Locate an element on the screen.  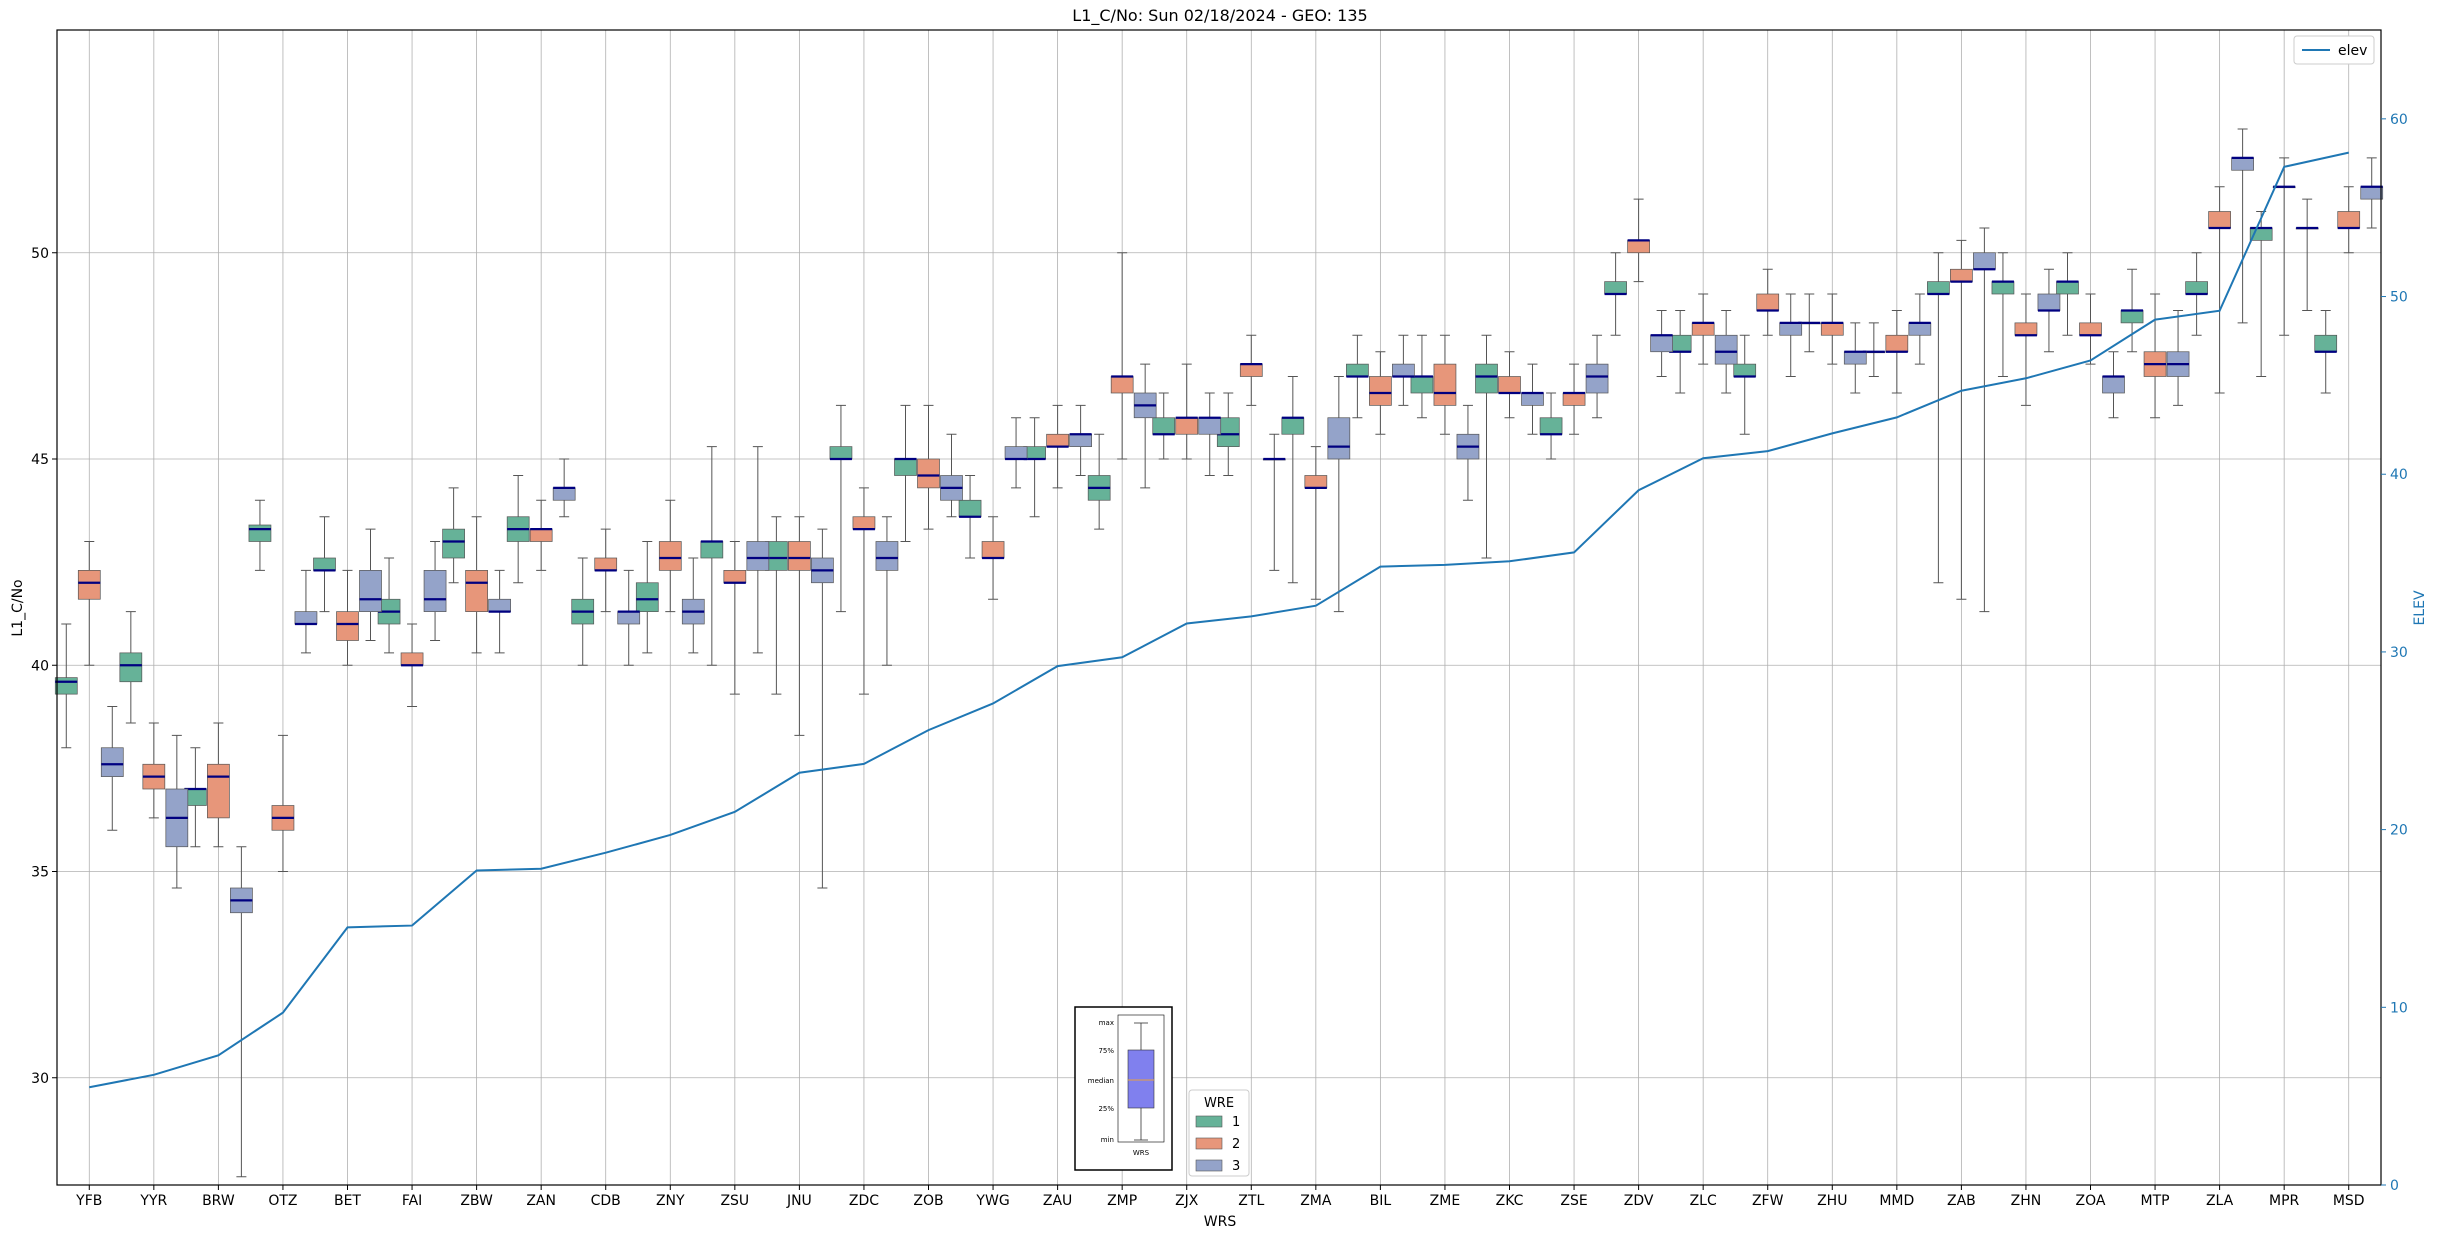
x-tick-label: ZNY is located at coordinates (670, 1201).